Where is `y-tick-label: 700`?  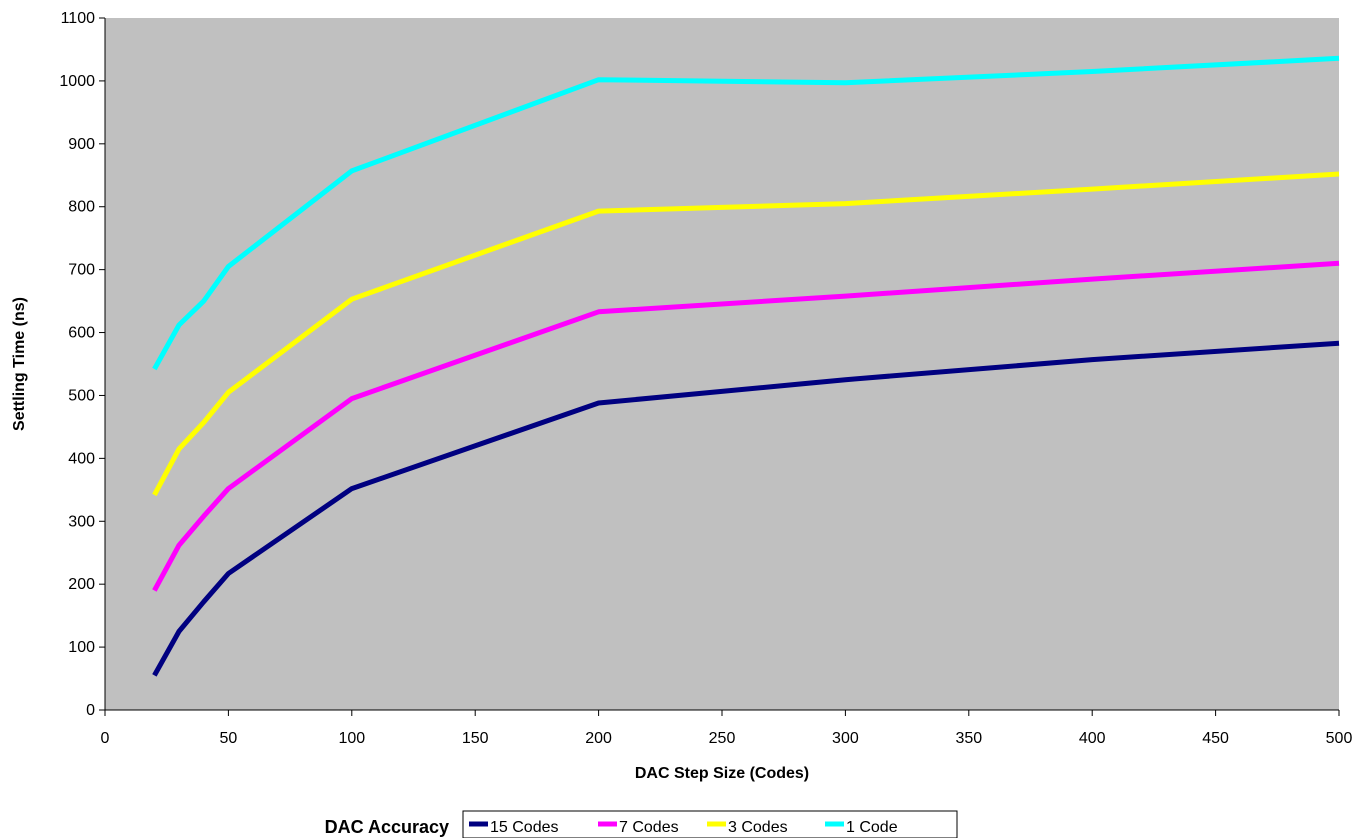 y-tick-label: 700 is located at coordinates (81, 270).